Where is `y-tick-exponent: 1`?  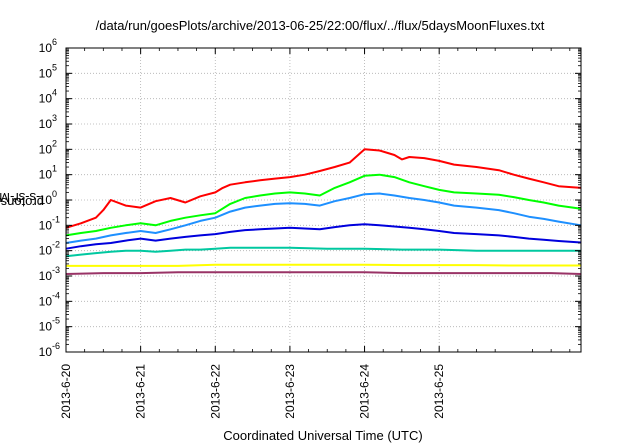
y-tick-exponent: 1 is located at coordinates (54, 169).